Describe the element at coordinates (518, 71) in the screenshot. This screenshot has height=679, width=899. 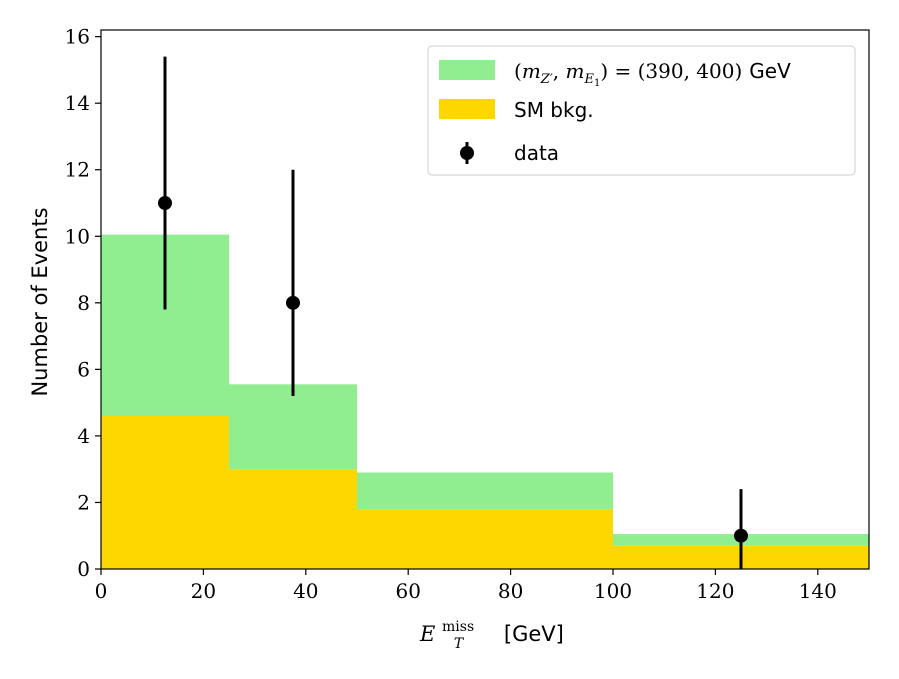
I see `legend-signal-open: (` at that location.